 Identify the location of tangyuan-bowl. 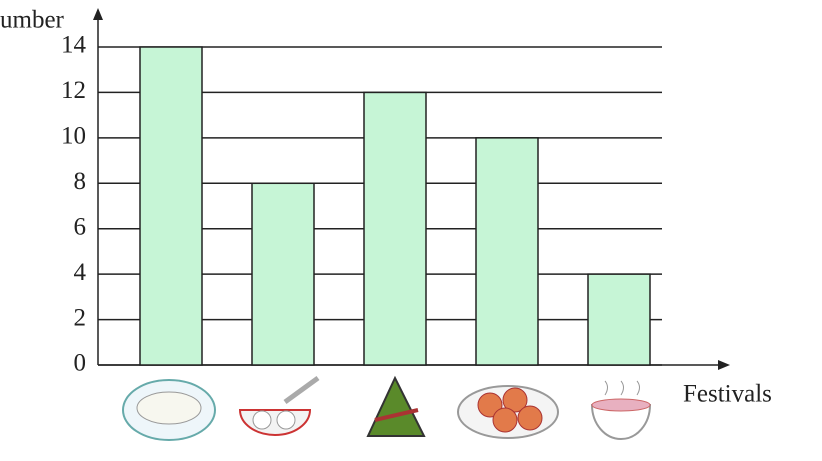
(275, 422).